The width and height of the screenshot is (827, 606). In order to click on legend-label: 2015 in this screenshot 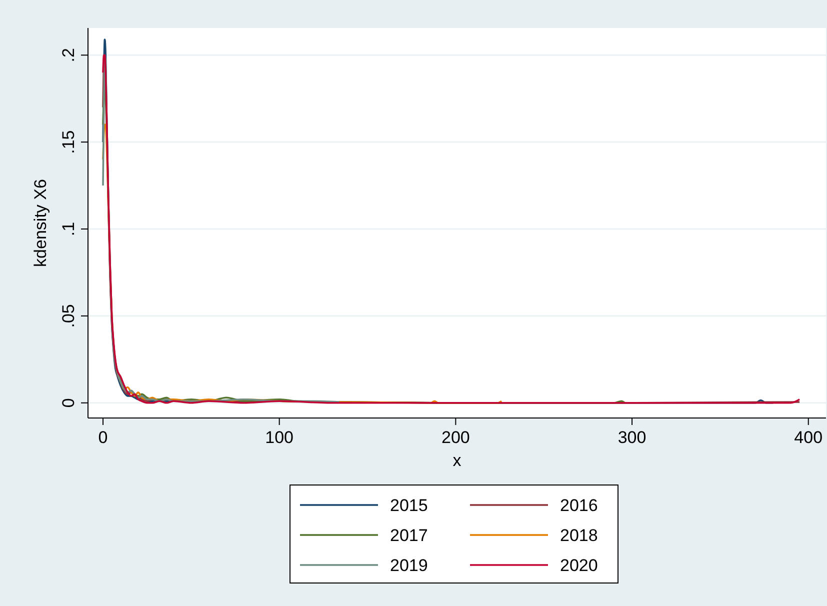, I will do `click(409, 505)`.